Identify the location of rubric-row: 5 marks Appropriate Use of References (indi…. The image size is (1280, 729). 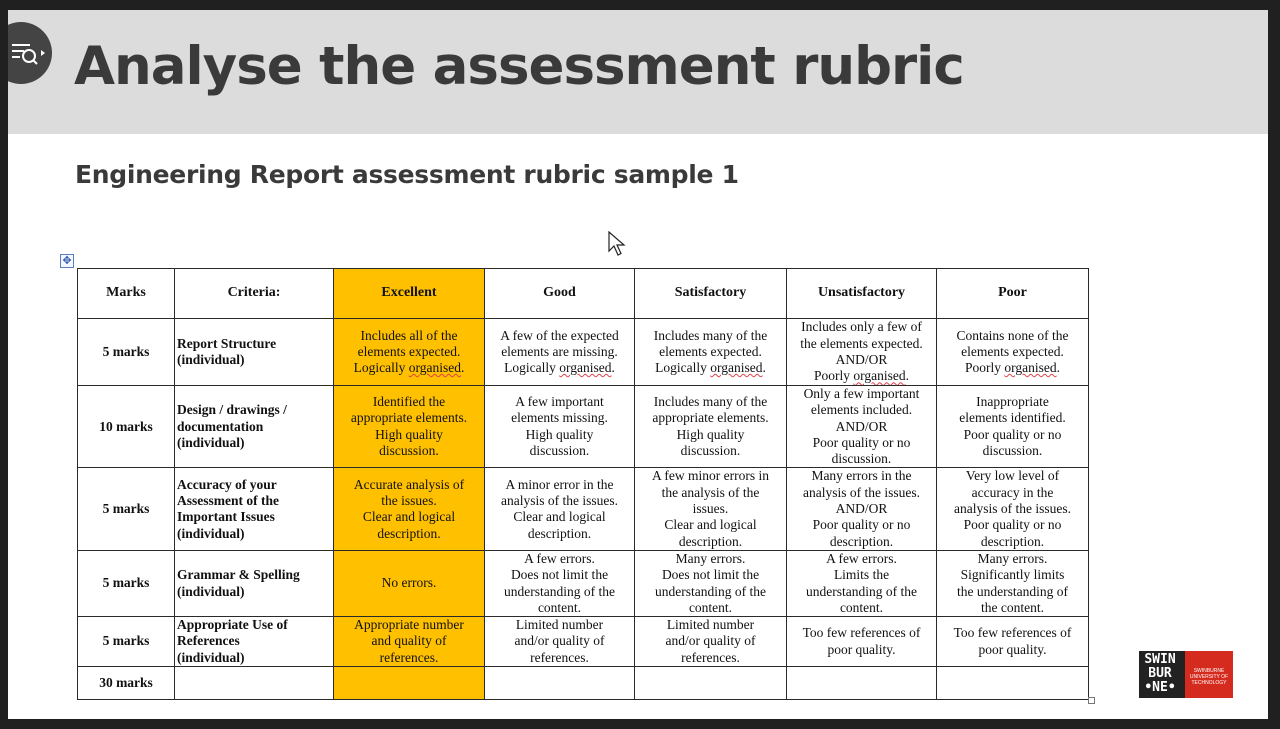
(583, 642).